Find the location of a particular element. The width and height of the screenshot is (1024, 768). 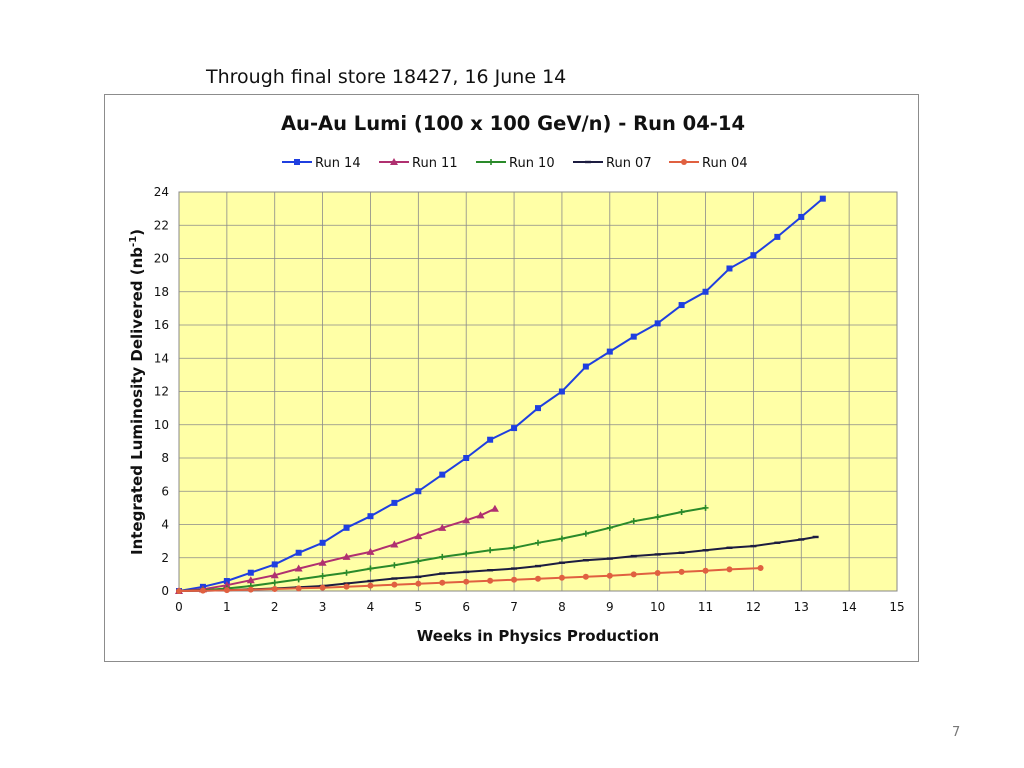

y-tick-label: 20 is located at coordinates (161, 259).